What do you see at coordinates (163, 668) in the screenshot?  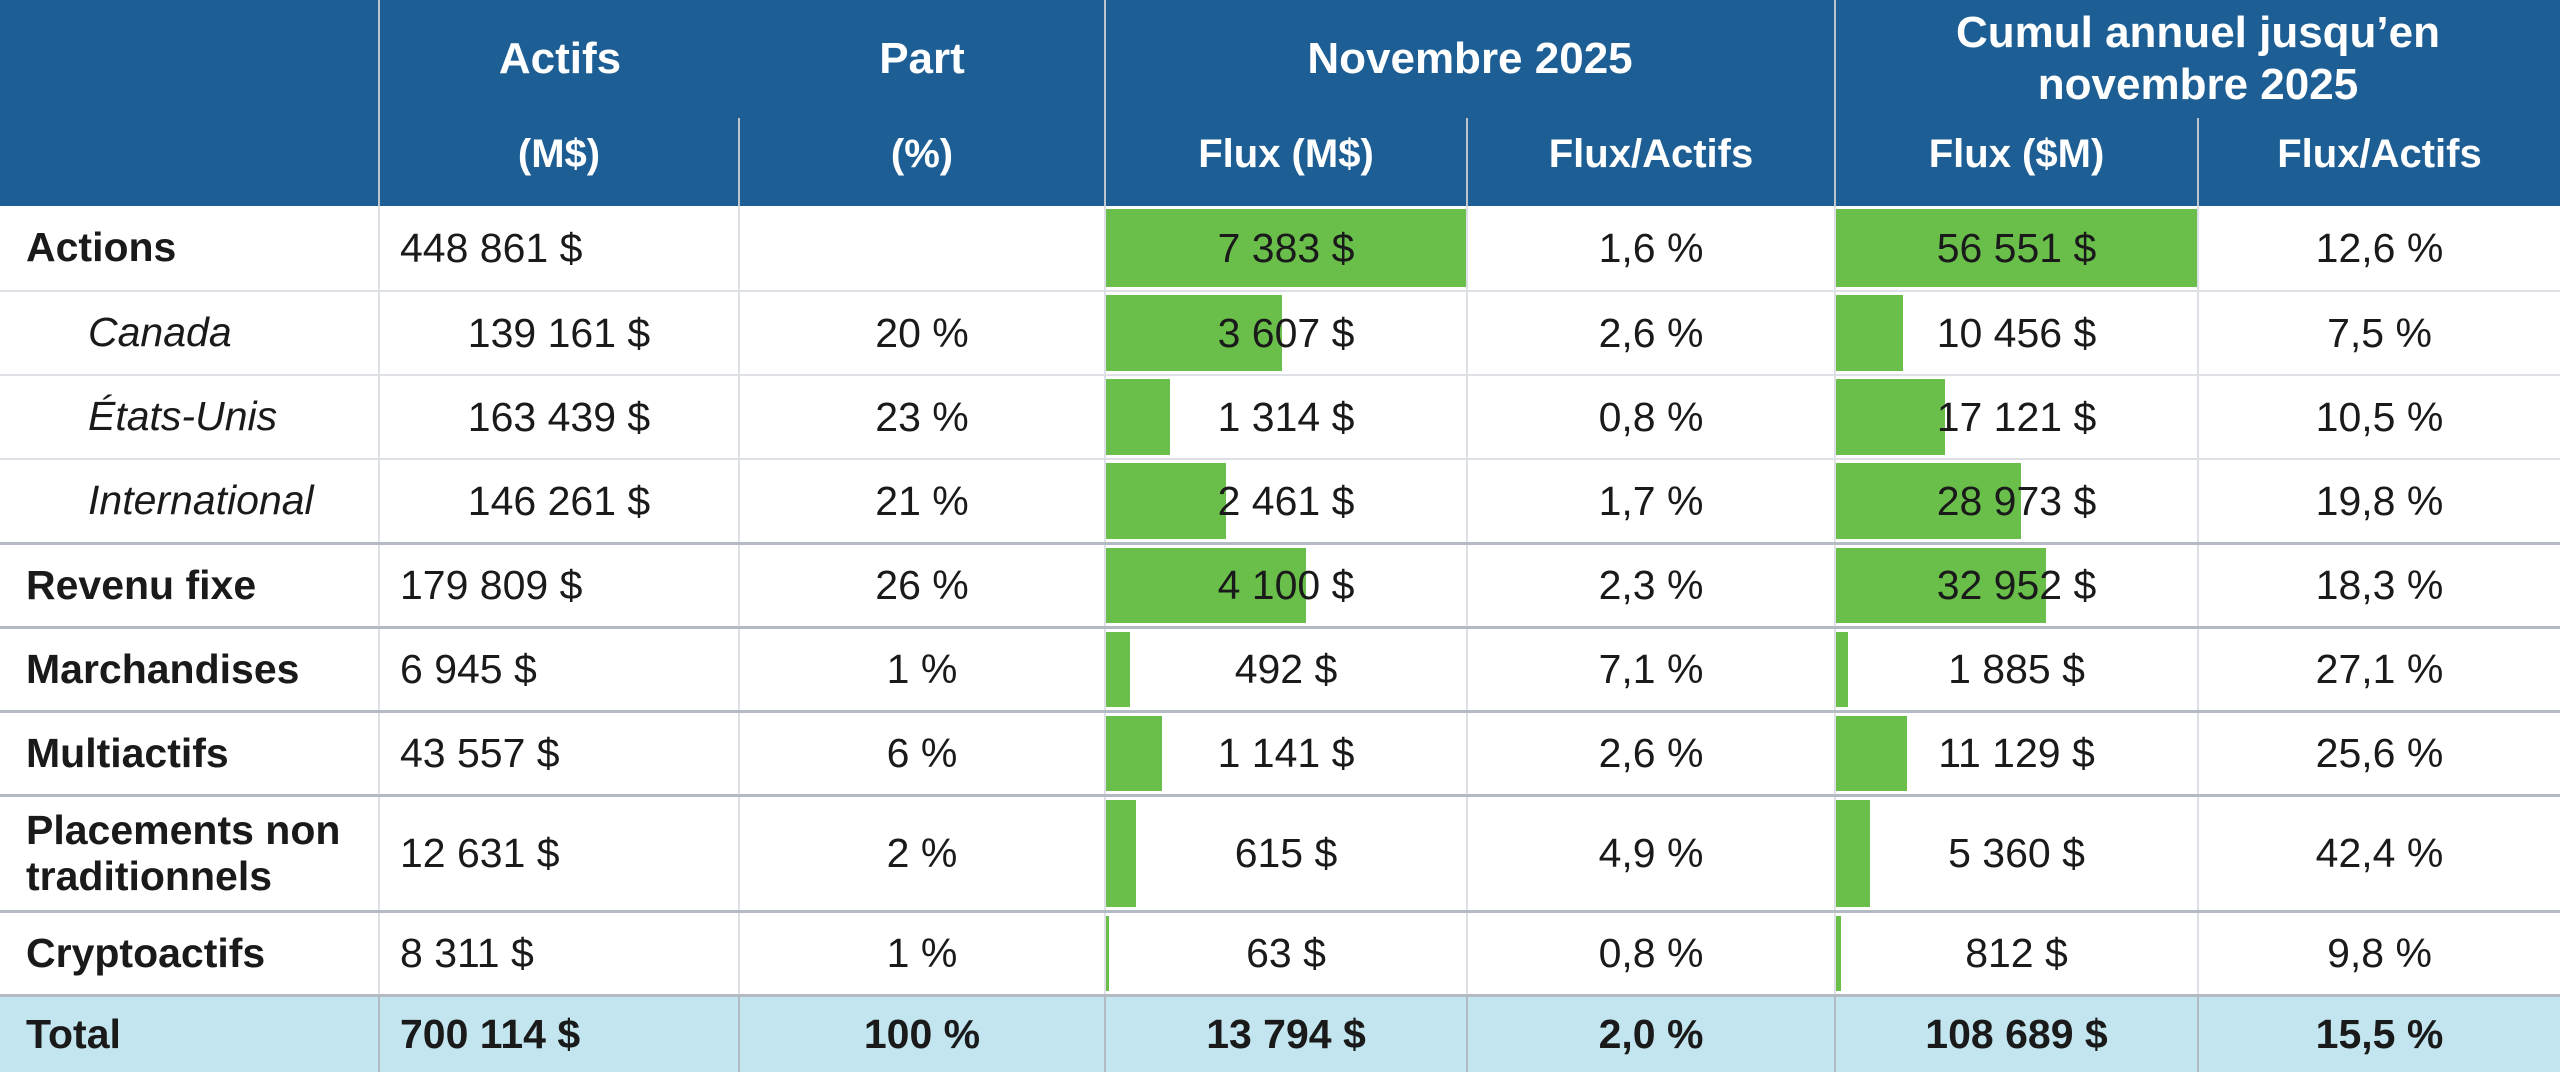 I see `row-label: Marchandises` at bounding box center [163, 668].